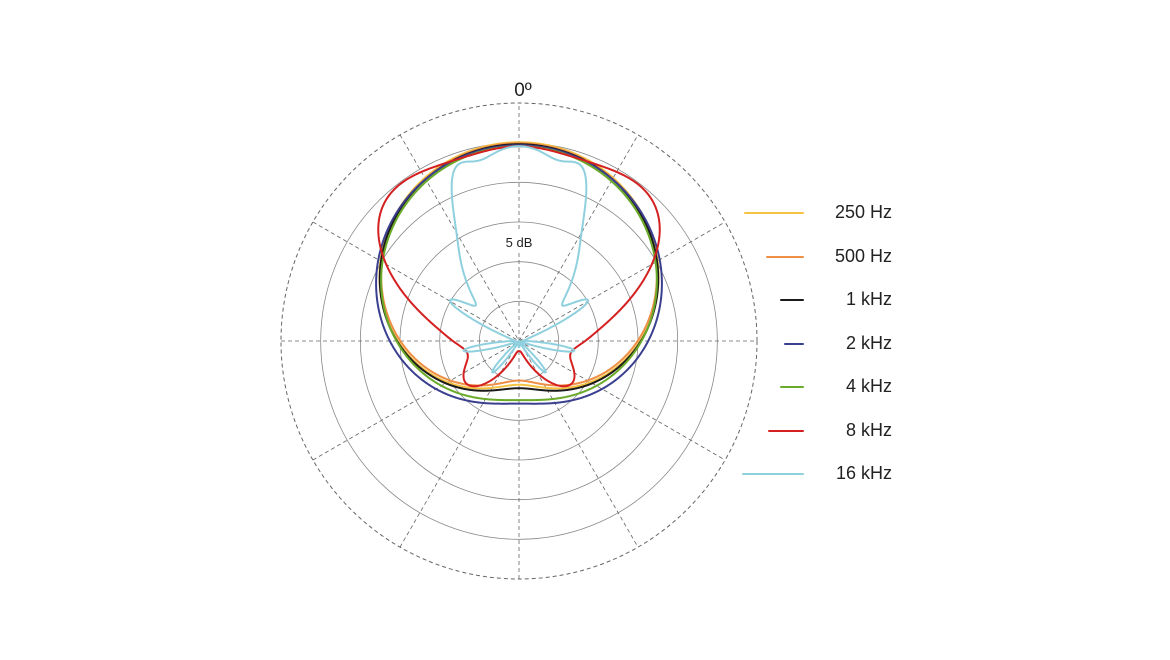  What do you see at coordinates (863, 473) in the screenshot?
I see `legend-label: 16 kHz` at bounding box center [863, 473].